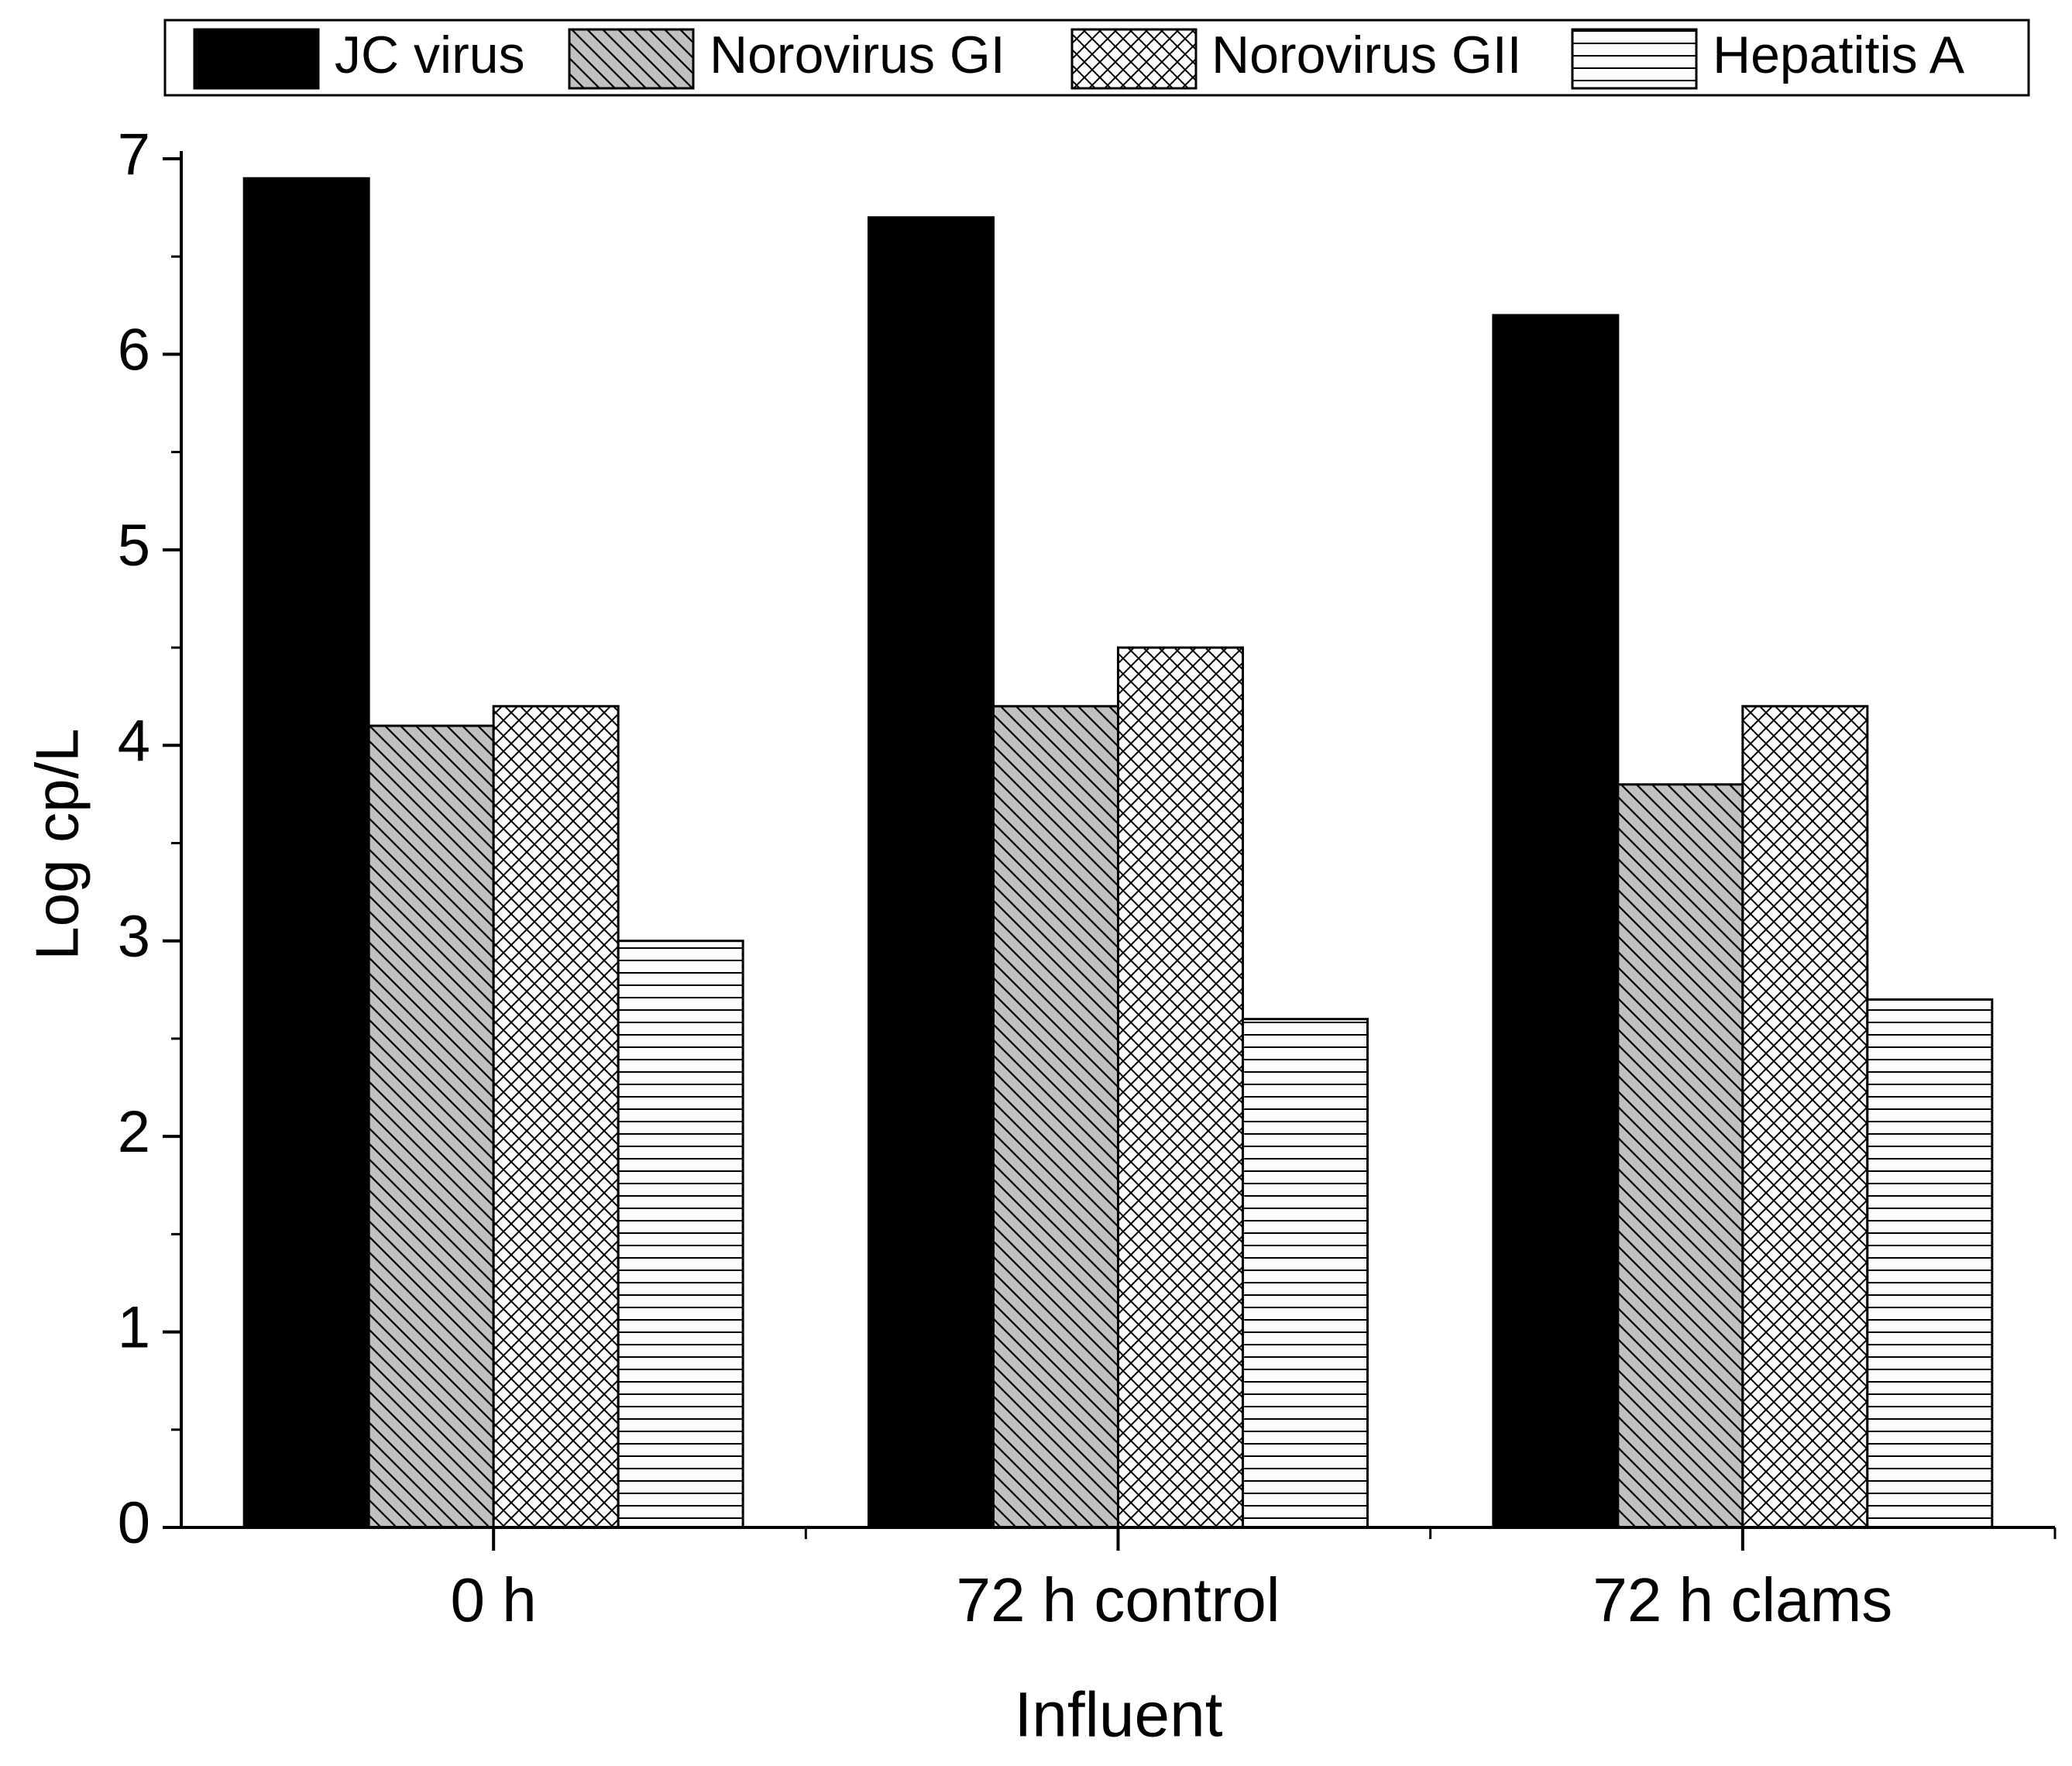 The width and height of the screenshot is (2072, 1766). I want to click on x-tick-label: 72 h control, so click(1118, 1599).